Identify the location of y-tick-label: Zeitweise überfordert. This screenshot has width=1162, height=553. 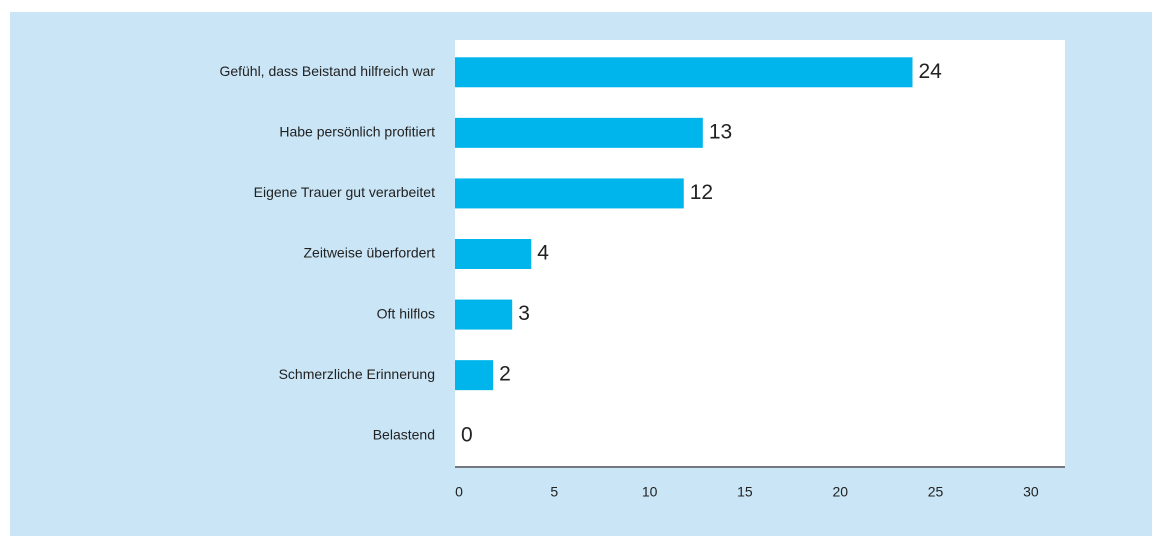
(369, 253).